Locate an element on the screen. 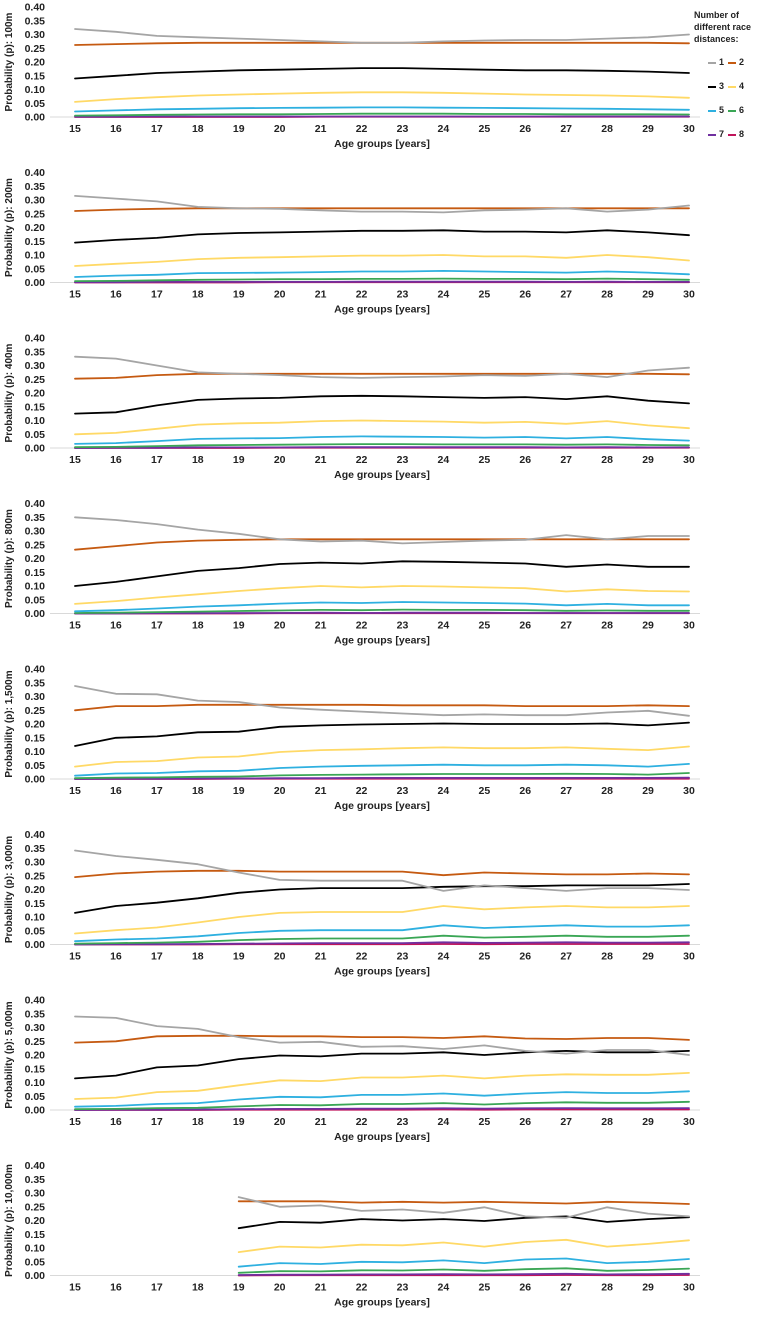  y-axis-label: Probability (p): 1,500m is located at coordinates (9, 723).